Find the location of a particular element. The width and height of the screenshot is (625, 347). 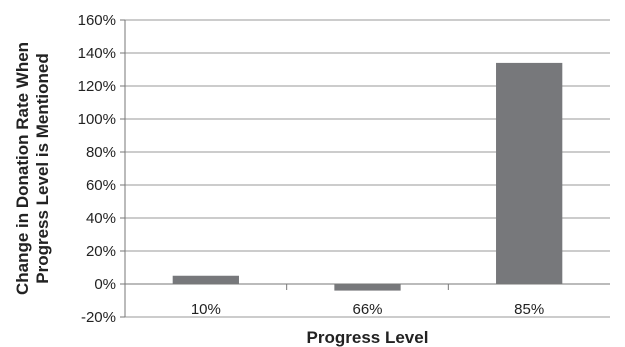

y-tick-label: 80% is located at coordinates (101, 152).